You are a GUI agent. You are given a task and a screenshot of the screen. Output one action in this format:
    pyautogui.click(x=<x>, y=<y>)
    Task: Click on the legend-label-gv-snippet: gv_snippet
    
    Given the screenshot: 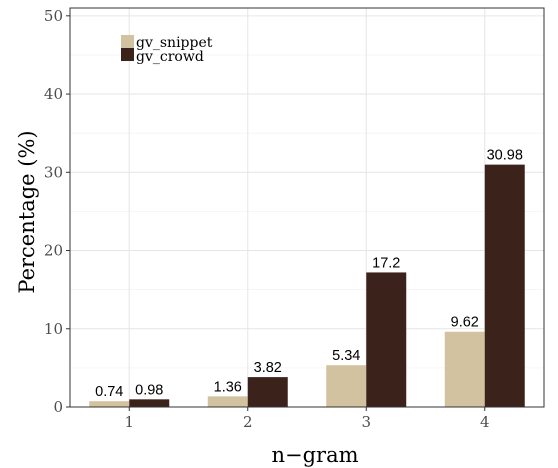 What is the action you would take?
    pyautogui.click(x=174, y=43)
    